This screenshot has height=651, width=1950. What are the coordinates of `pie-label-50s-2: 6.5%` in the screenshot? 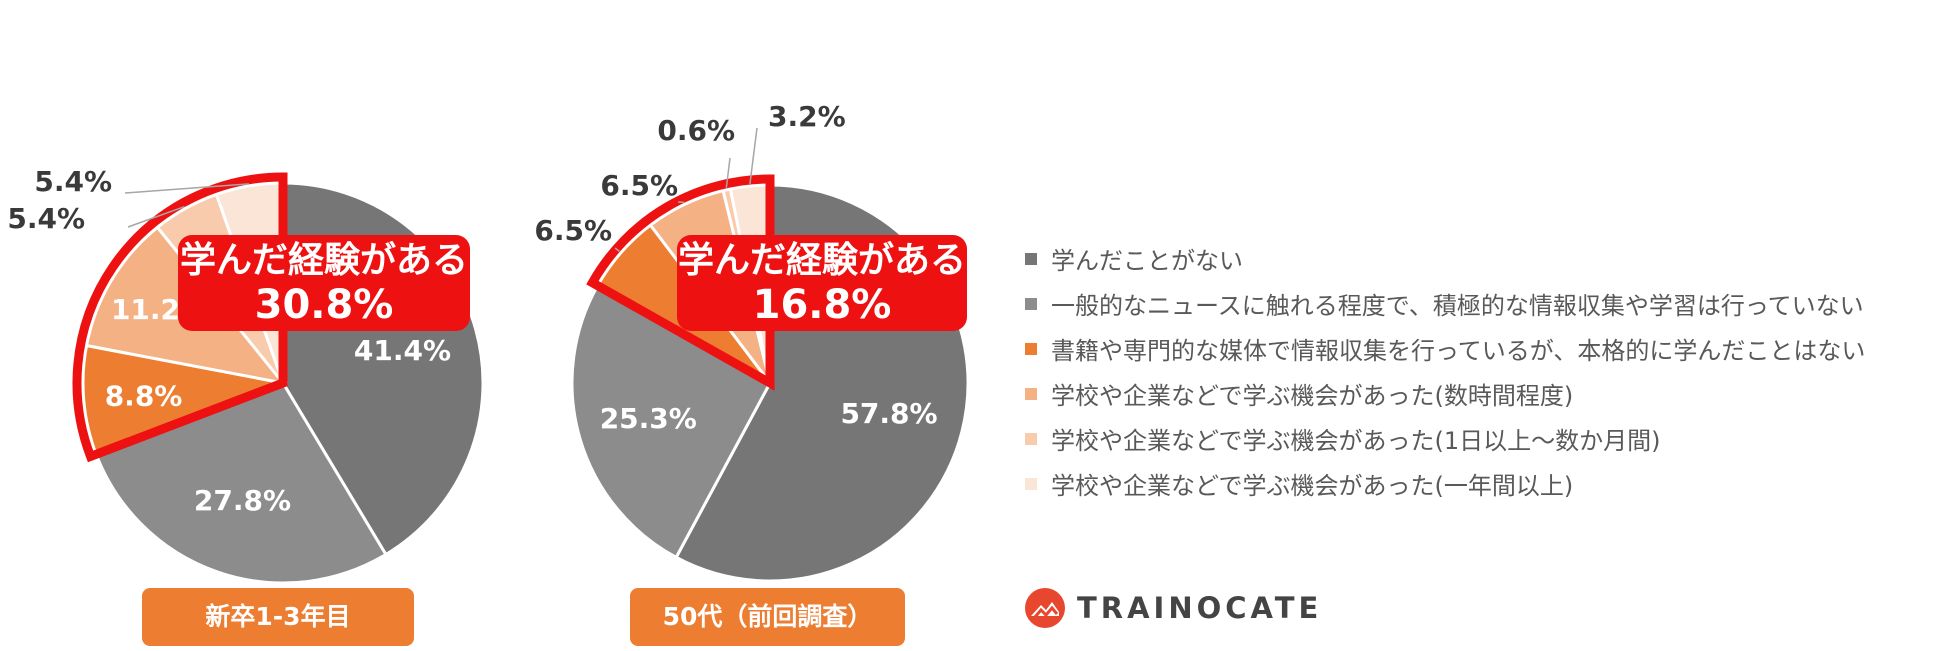 It's located at (573, 230).